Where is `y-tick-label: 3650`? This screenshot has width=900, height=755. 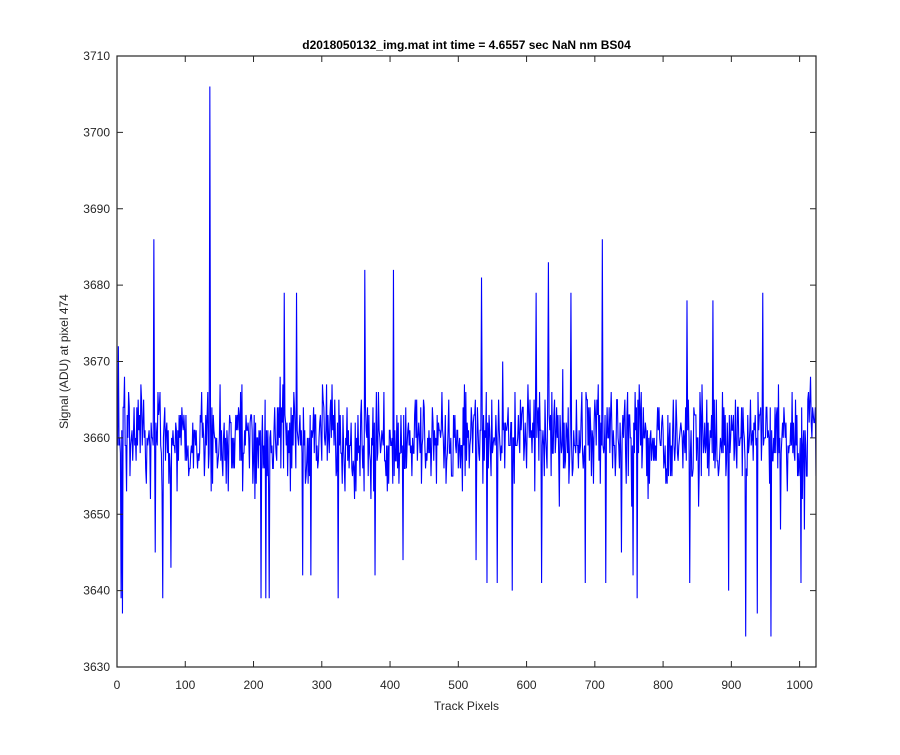
y-tick-label: 3650 is located at coordinates (96, 514).